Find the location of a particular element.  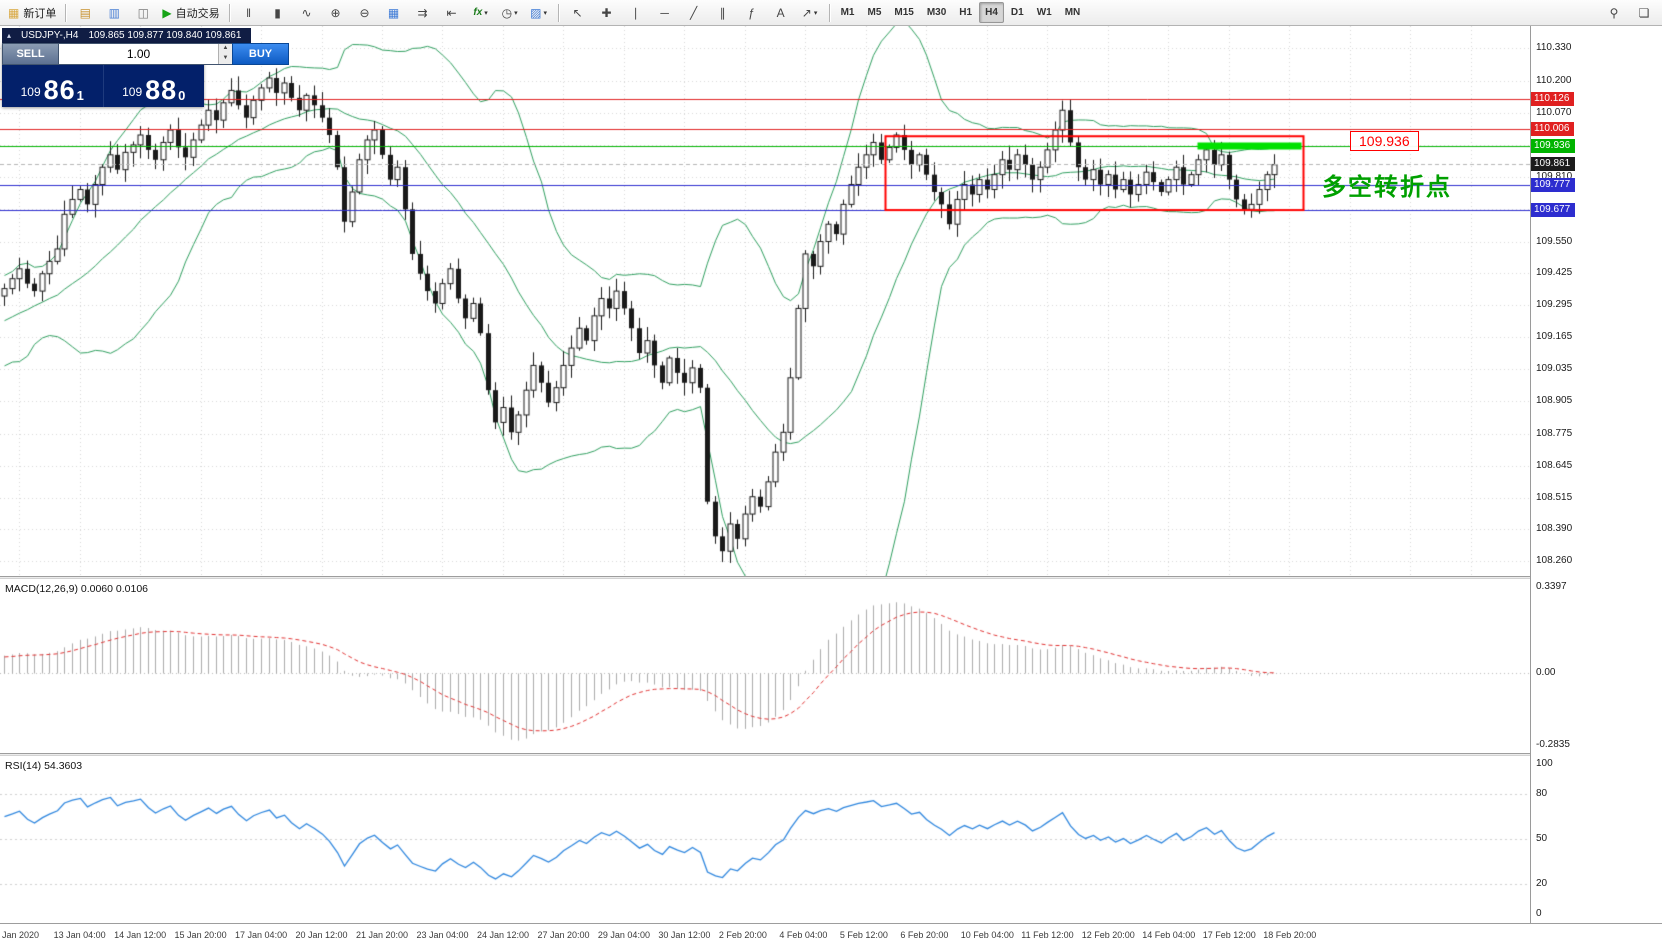

volume-up-icon: ▲ is located at coordinates (225, 49).